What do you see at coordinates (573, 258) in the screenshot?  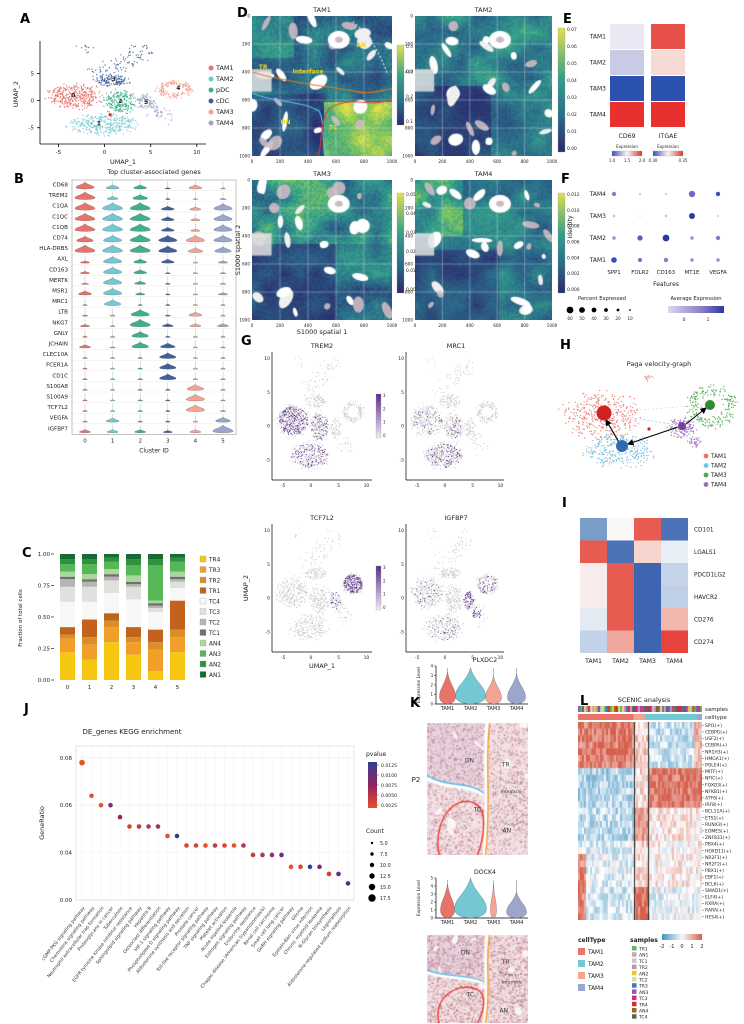 I see `colorbar-tick: 0.004` at bounding box center [573, 258].